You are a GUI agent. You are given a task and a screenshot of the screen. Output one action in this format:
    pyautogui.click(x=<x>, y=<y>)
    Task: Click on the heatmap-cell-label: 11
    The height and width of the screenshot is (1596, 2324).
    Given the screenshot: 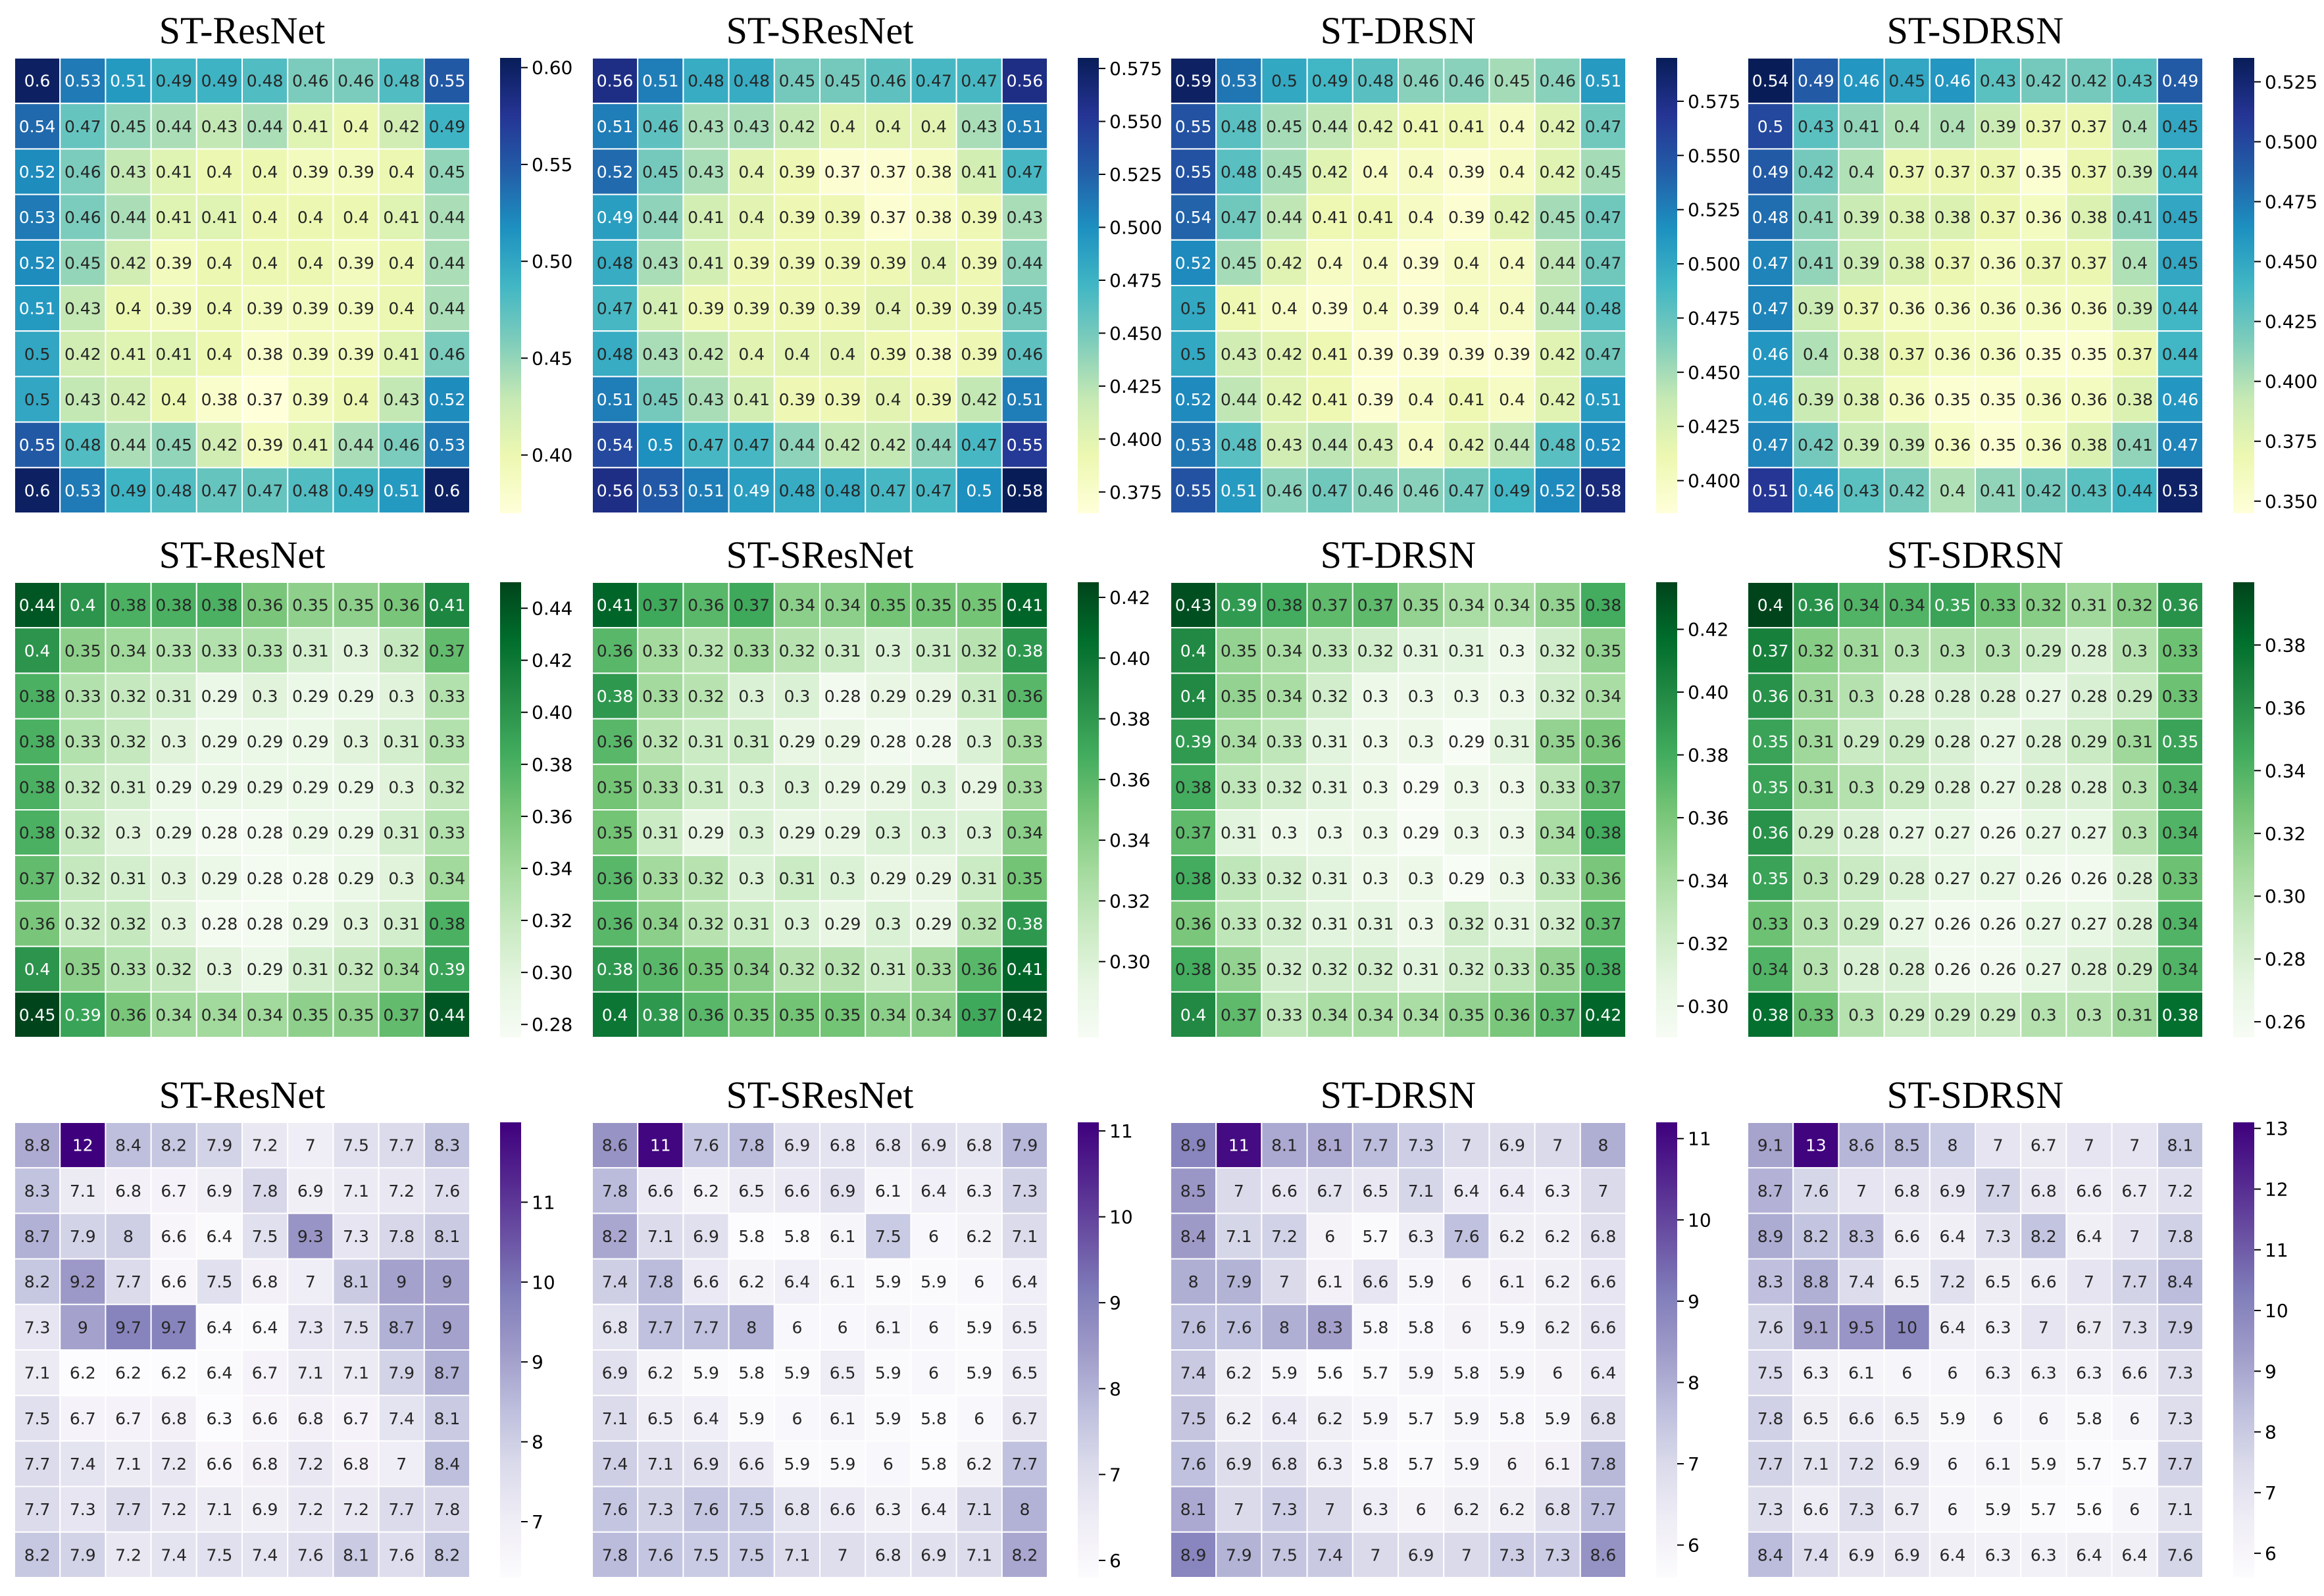 What is the action you would take?
    pyautogui.click(x=660, y=1145)
    